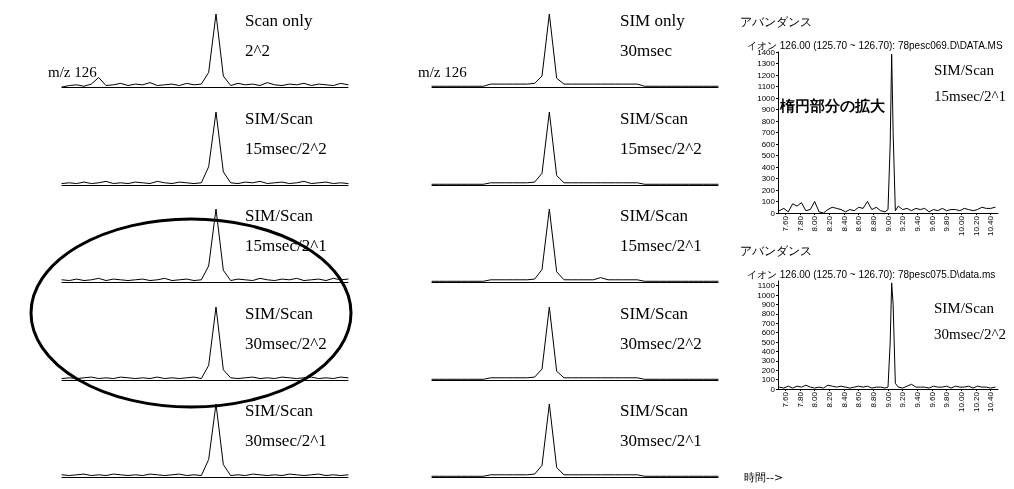  Describe the element at coordinates (646, 50) in the screenshot. I see `annotation: 30msec` at that location.